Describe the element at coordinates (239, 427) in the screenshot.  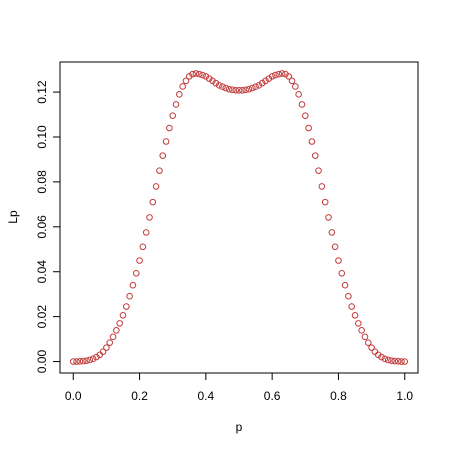
I see `x-axis-title: p` at that location.